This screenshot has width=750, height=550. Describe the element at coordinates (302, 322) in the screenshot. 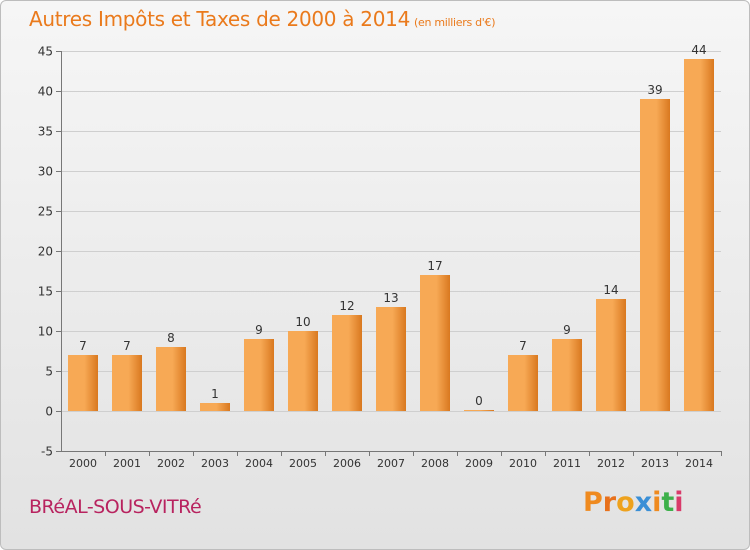

I see `value-label: 10` at that location.